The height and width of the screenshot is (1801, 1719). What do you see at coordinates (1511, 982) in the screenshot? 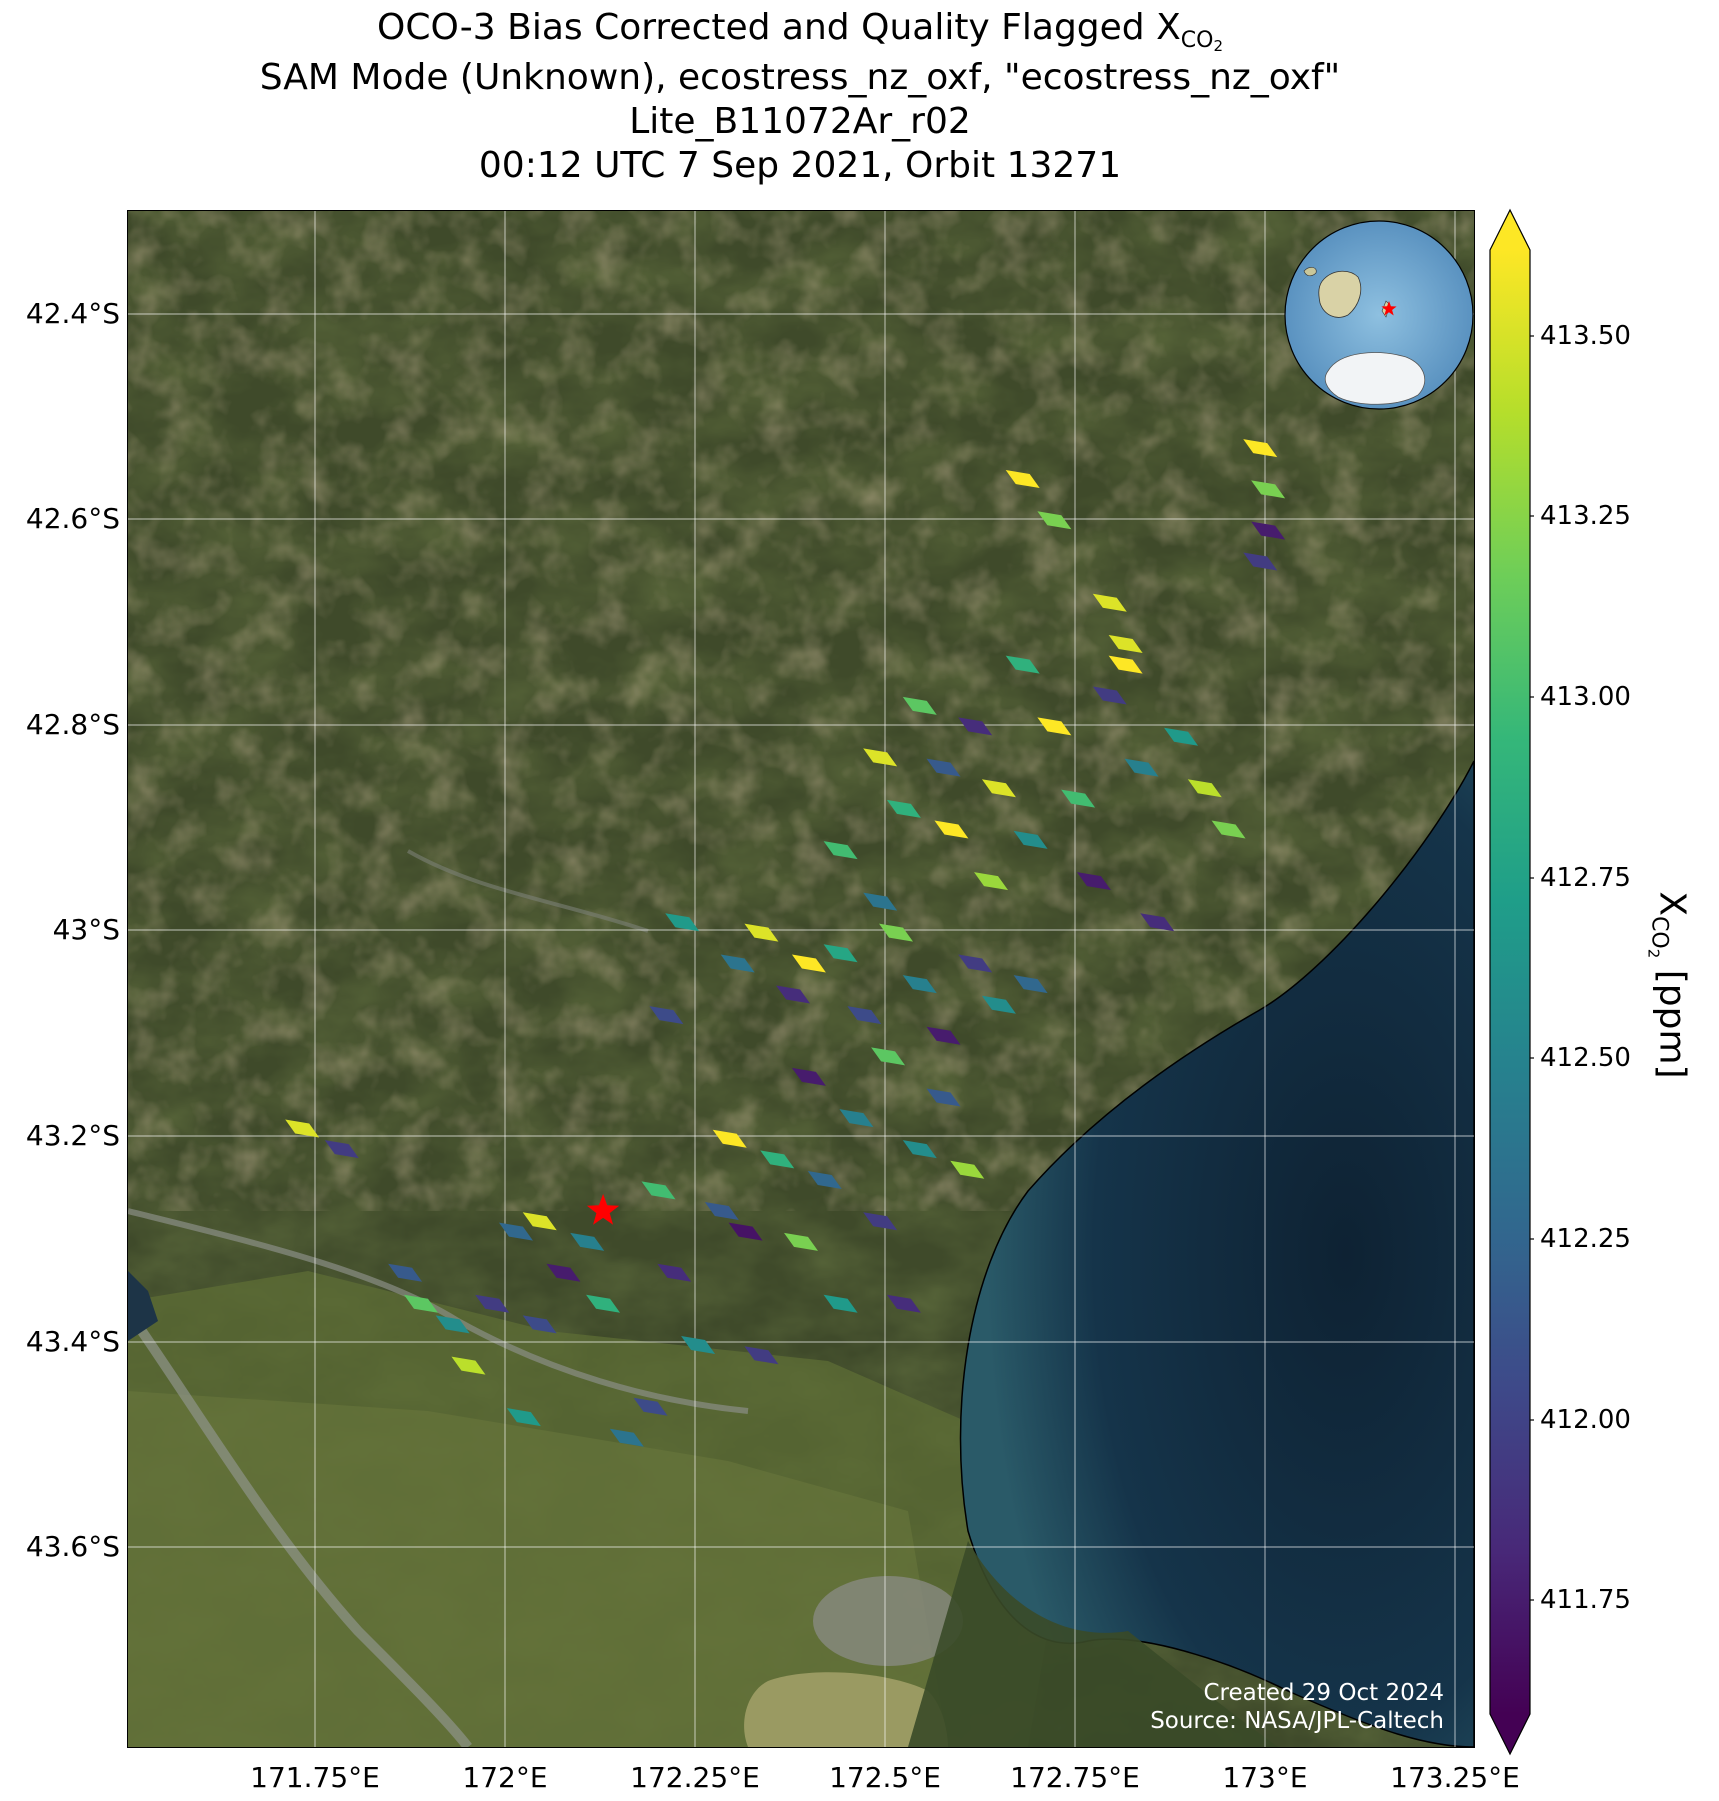
I see `colorbar` at bounding box center [1511, 982].